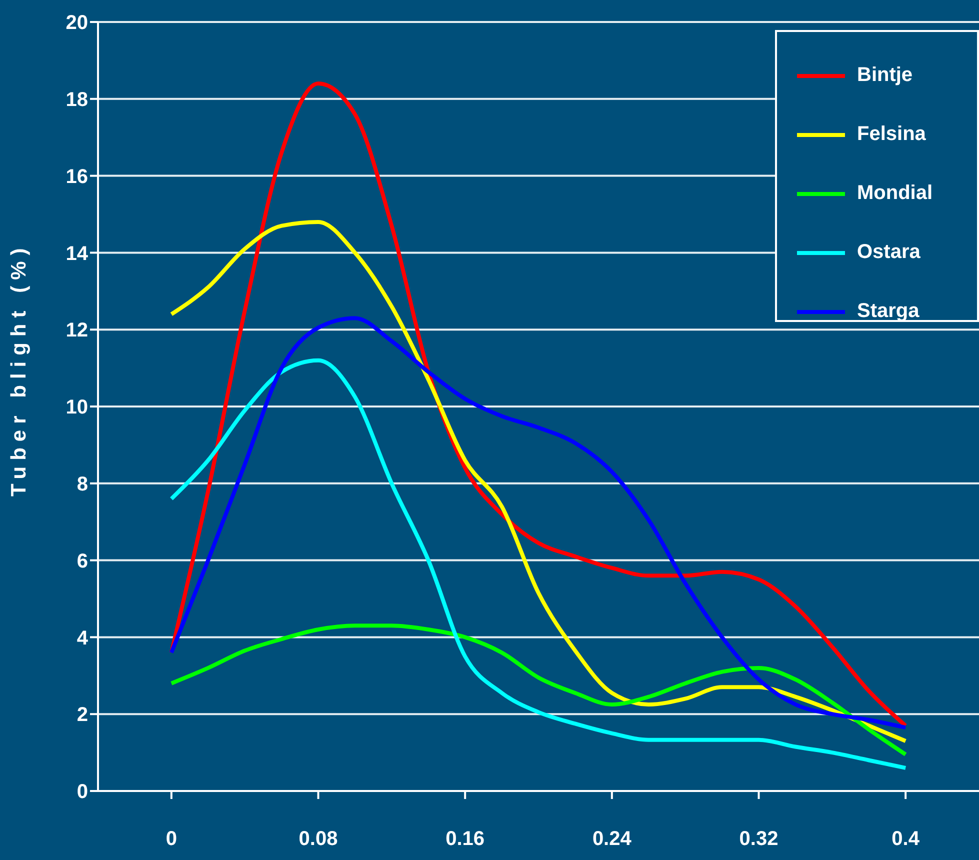 This screenshot has width=979, height=860. What do you see at coordinates (891, 134) in the screenshot?
I see `legend-label: Felsina` at bounding box center [891, 134].